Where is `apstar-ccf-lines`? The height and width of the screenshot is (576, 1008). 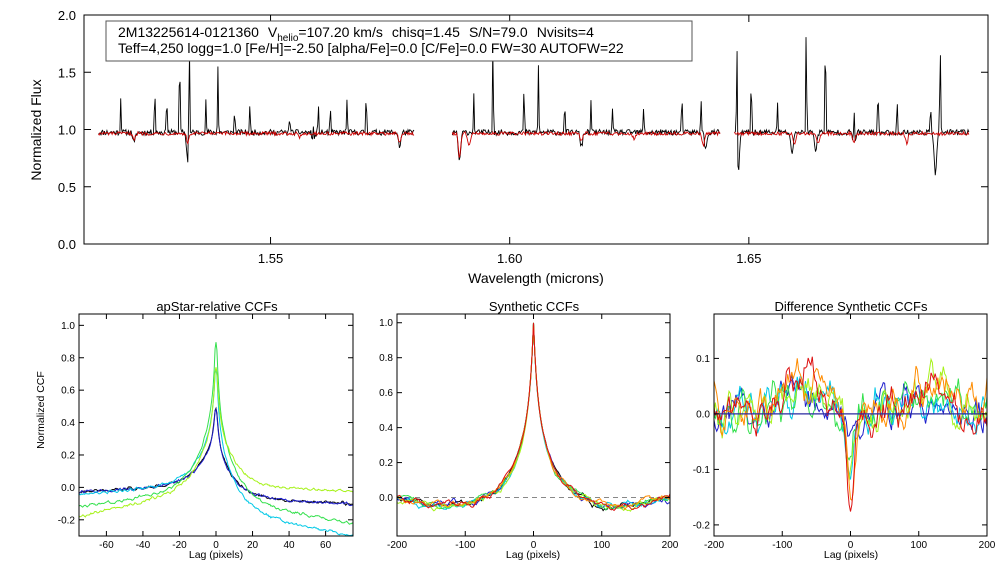
apstar-ccf-lines is located at coordinates (216, 439).